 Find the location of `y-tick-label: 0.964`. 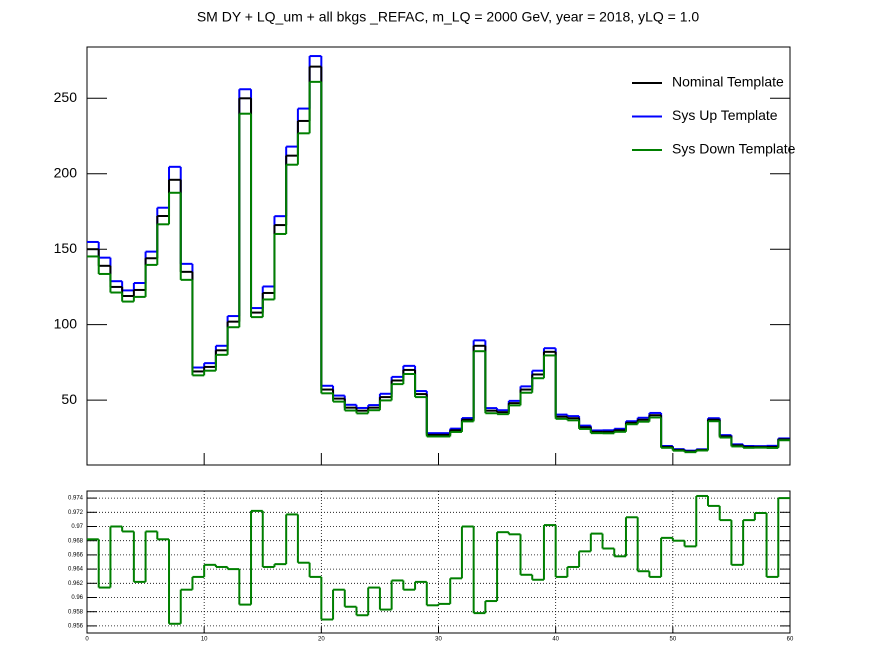

y-tick-label: 0.964 is located at coordinates (76, 570).